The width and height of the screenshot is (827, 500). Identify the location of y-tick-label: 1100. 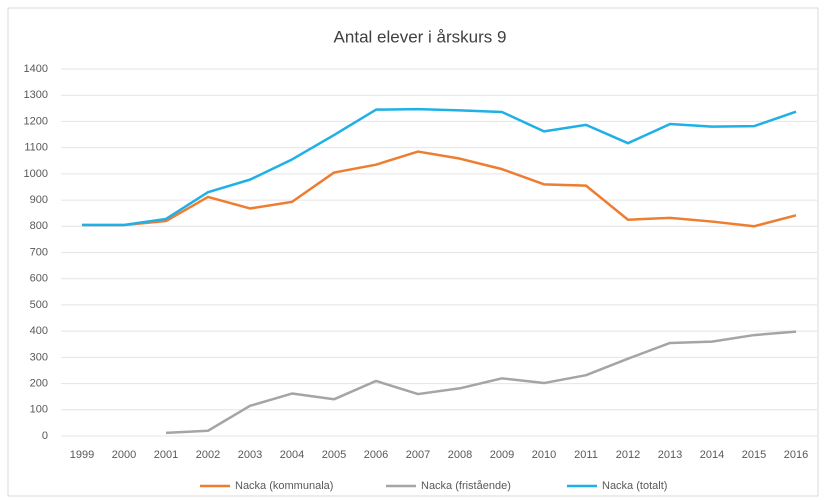
(36, 148).